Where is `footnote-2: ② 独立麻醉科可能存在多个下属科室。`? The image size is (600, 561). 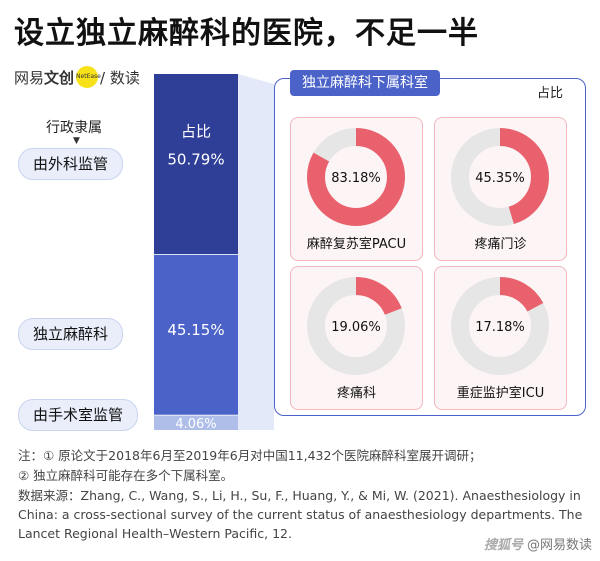 footnote-2: ② 独立麻醉科可能存在多个下属科室。 is located at coordinates (126, 475).